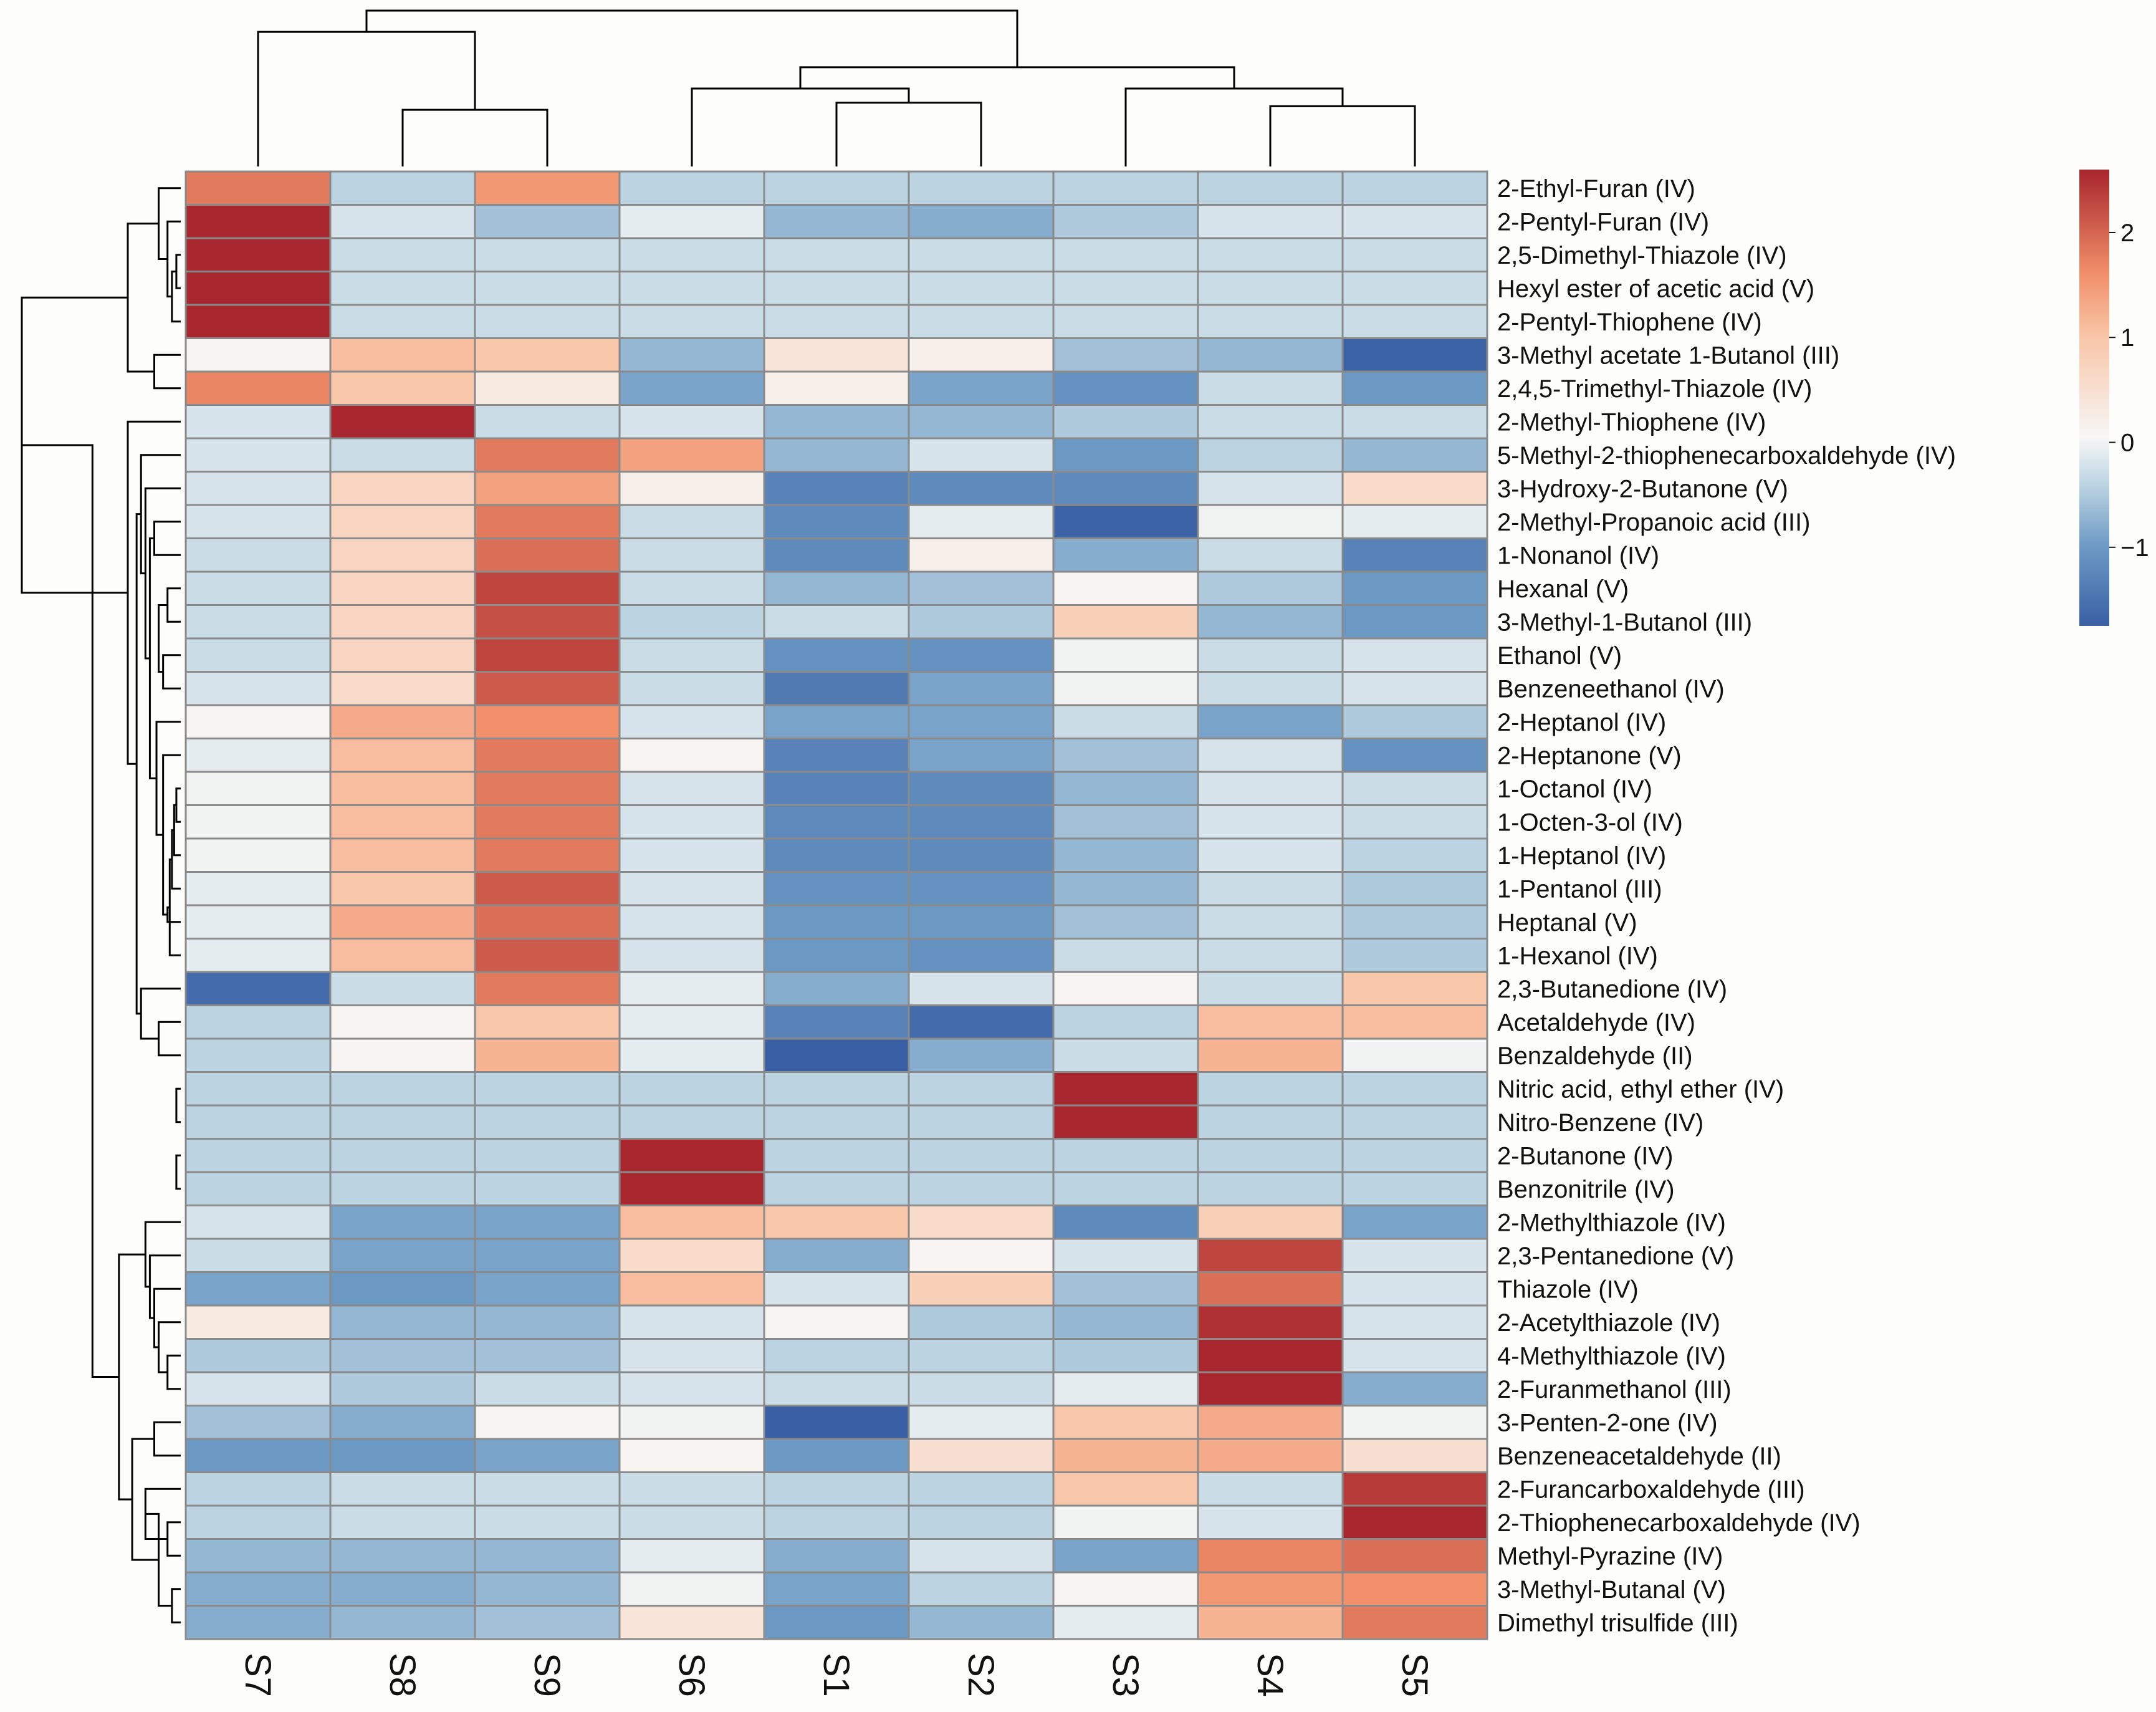  I want to click on cell-heptanal-v-s3, so click(1125, 922).